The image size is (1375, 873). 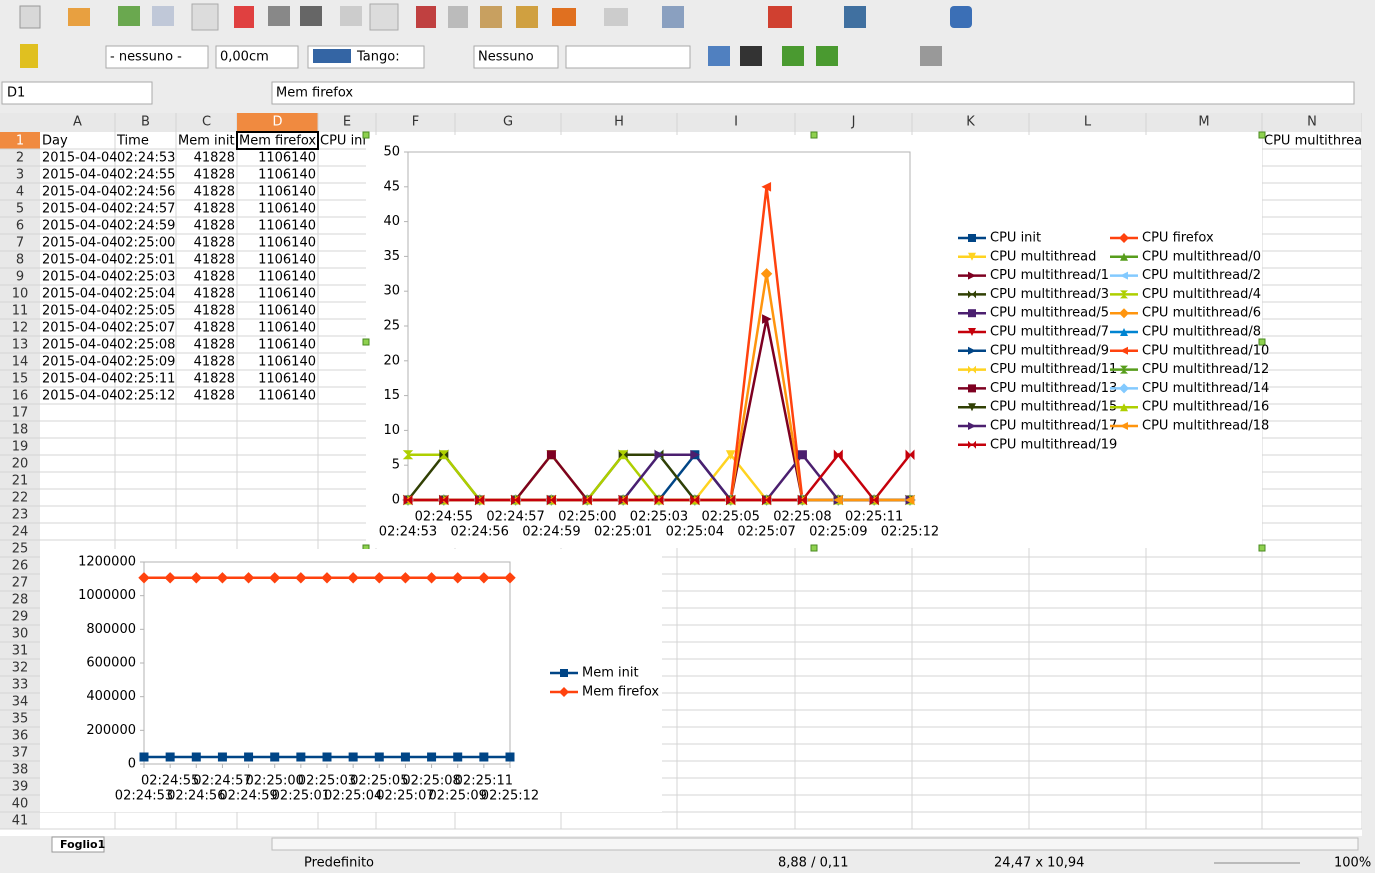 I want to click on new-button, so click(x=30, y=17).